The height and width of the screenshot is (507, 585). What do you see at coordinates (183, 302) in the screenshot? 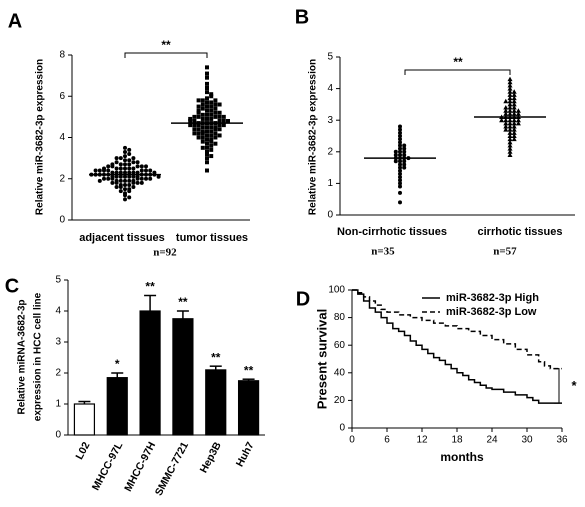
I see `significance: **` at bounding box center [183, 302].